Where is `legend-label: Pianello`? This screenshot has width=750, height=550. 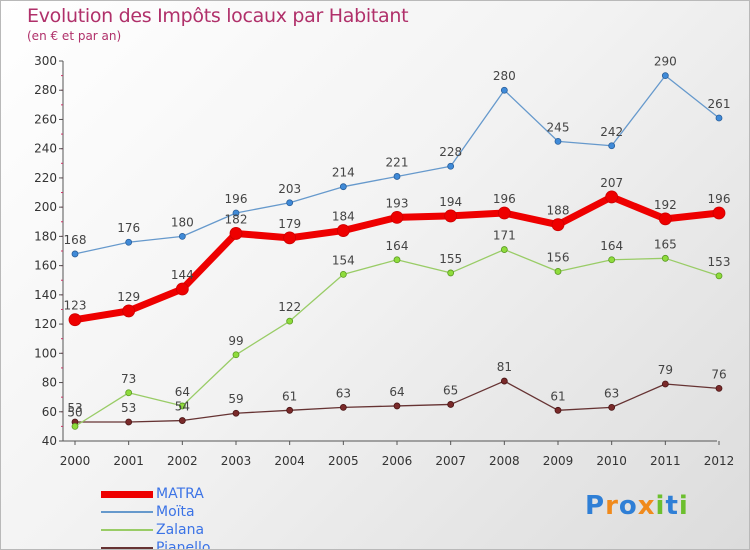 legend-label: Pianello is located at coordinates (183, 545).